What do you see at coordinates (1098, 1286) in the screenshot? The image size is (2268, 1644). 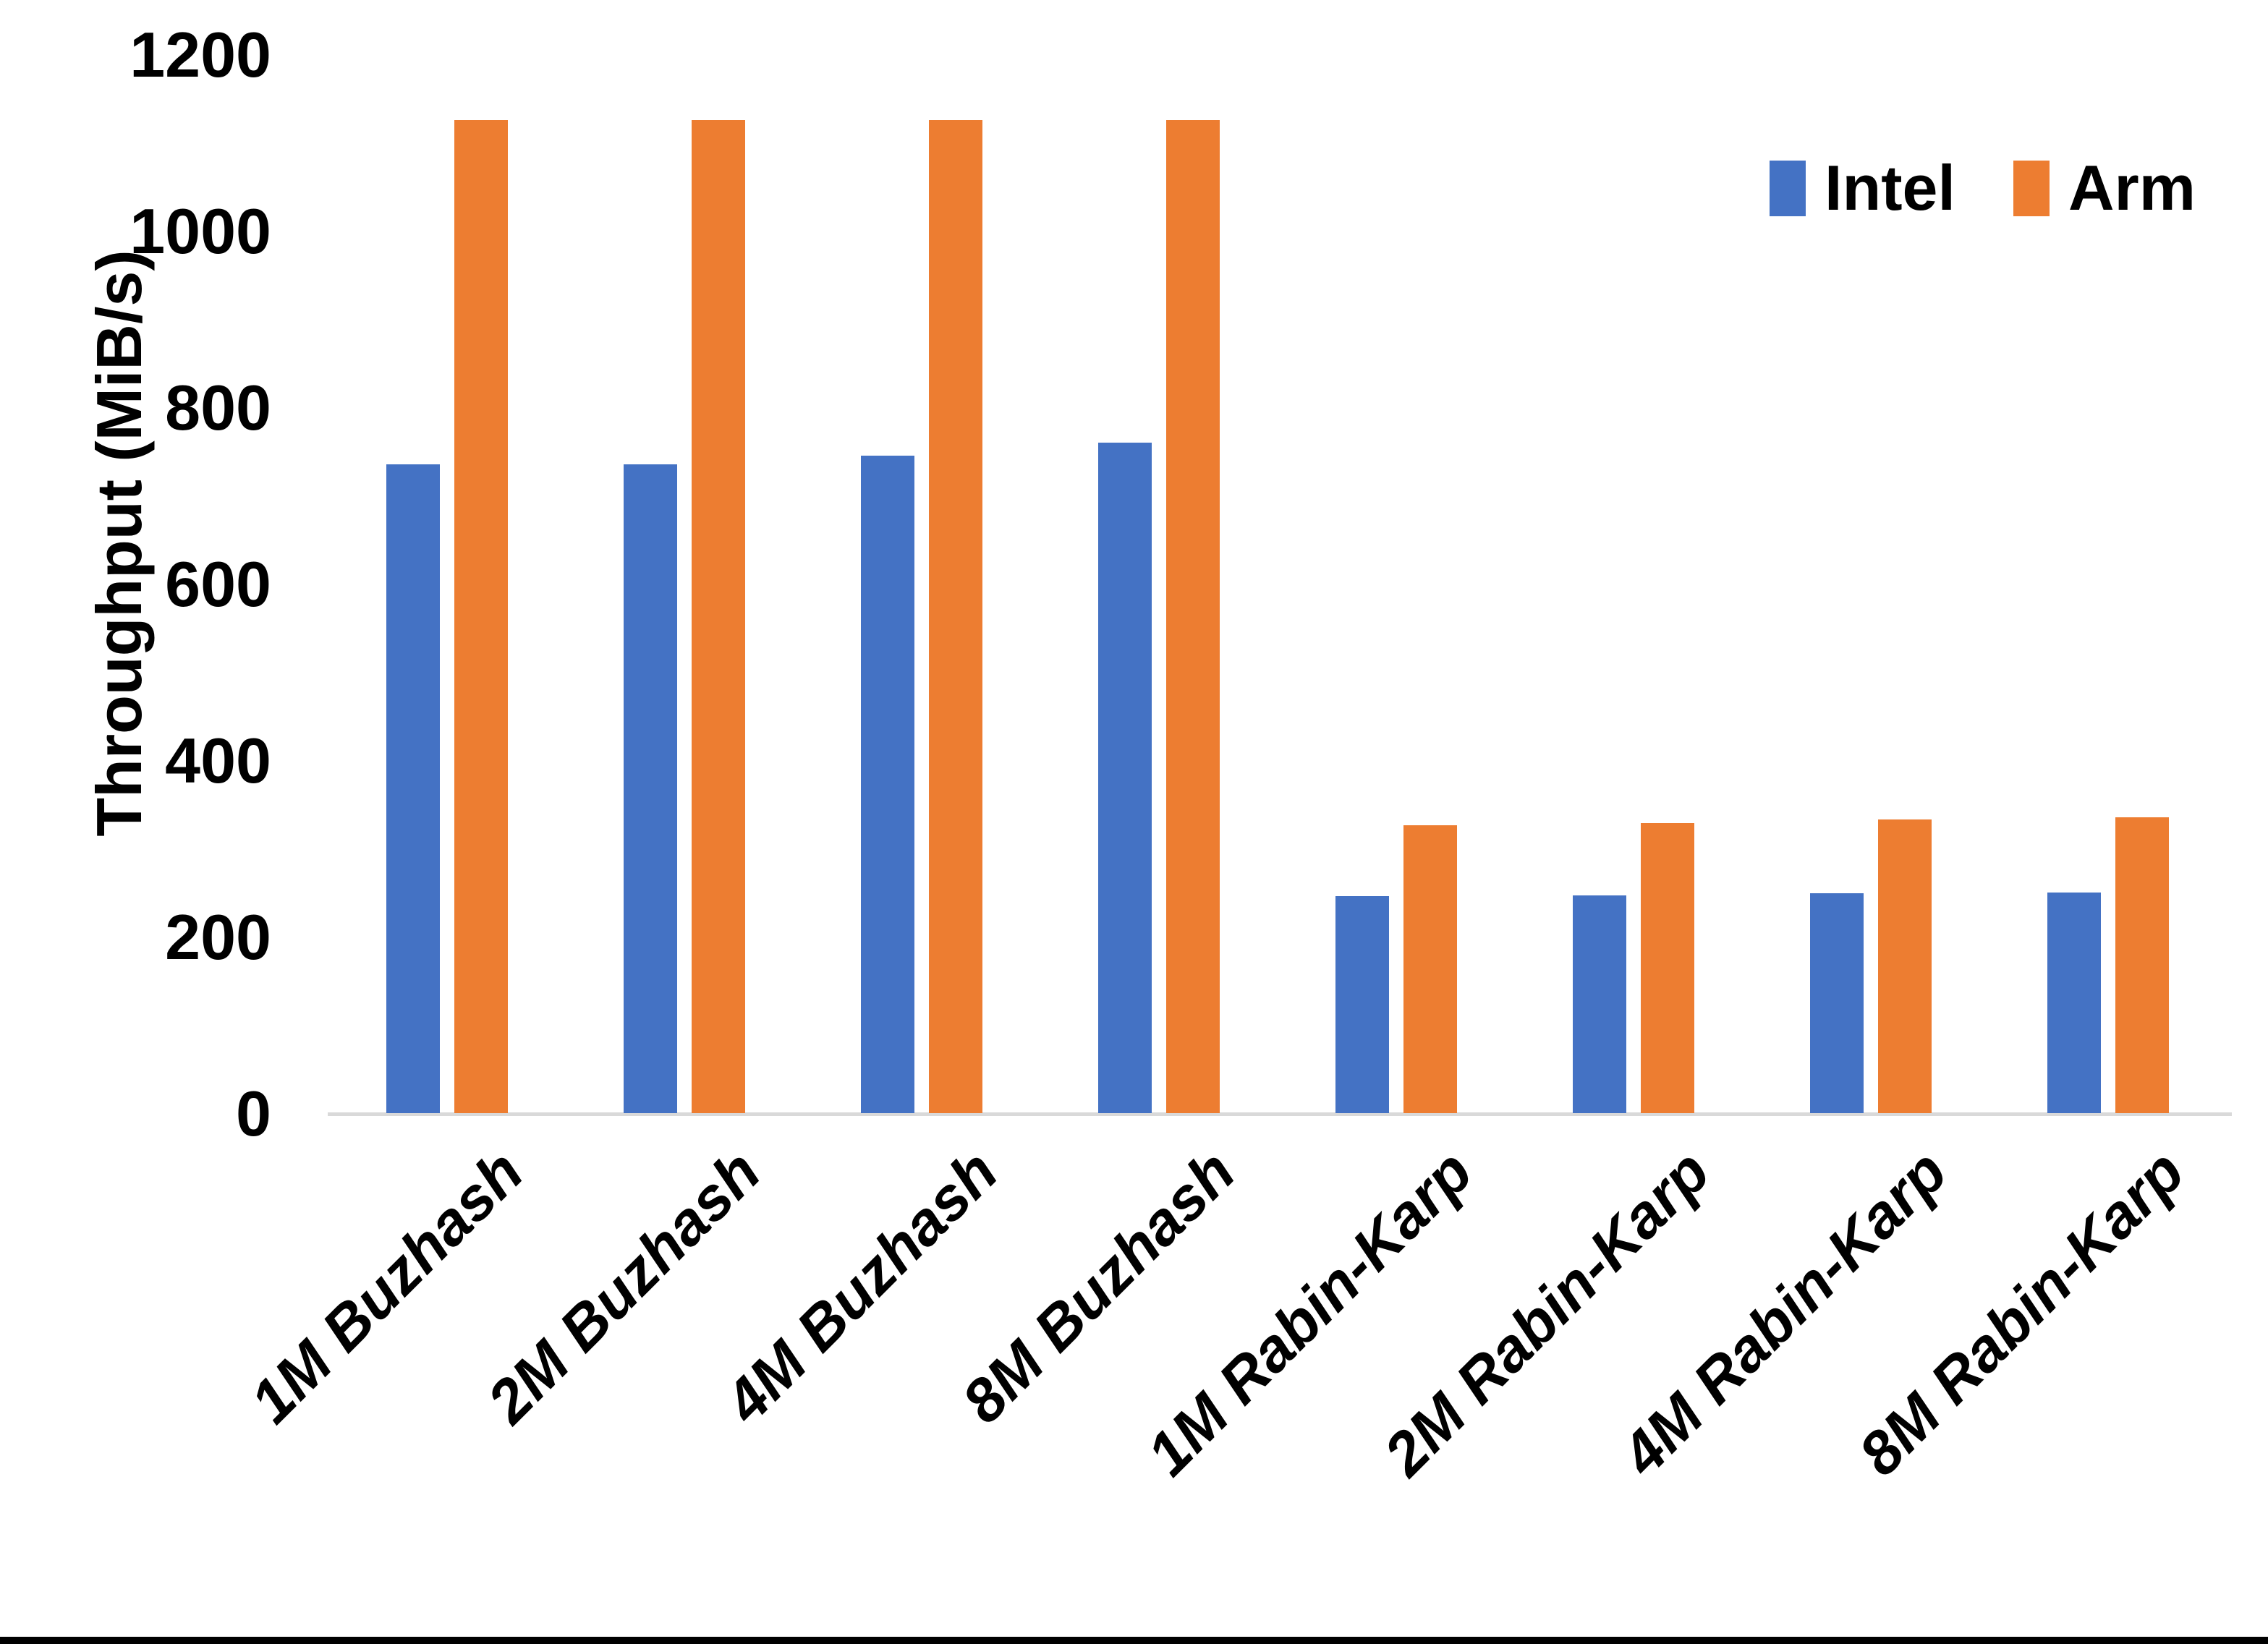 I see `category-label-8m-buzhash: 8M Buzhash` at bounding box center [1098, 1286].